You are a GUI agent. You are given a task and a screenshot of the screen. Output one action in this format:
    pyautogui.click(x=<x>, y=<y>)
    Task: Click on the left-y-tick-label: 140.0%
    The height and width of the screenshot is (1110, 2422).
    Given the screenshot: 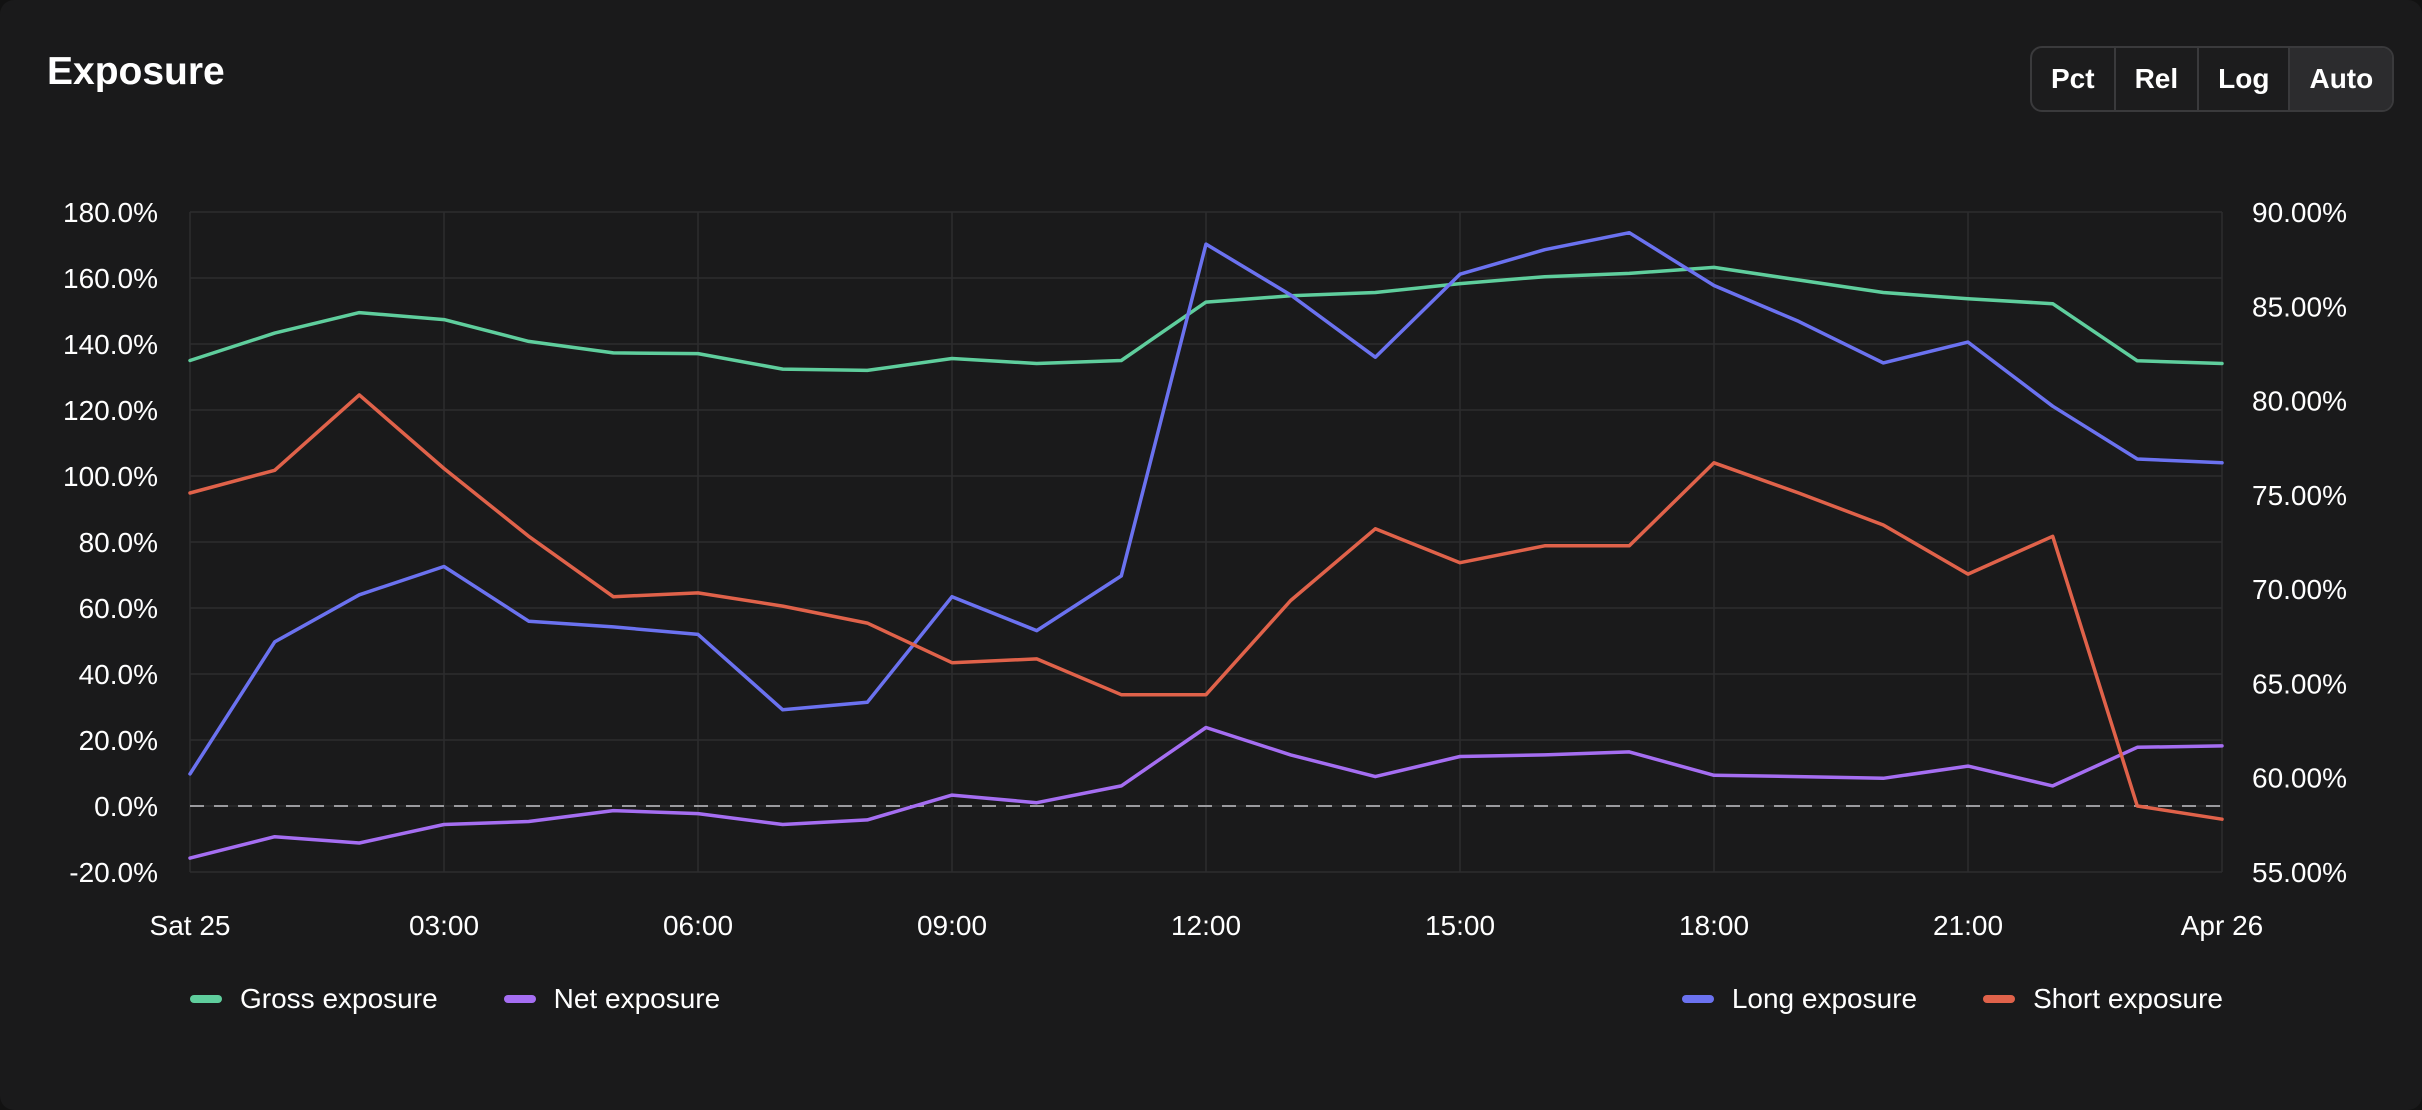 What is the action you would take?
    pyautogui.click(x=110, y=344)
    